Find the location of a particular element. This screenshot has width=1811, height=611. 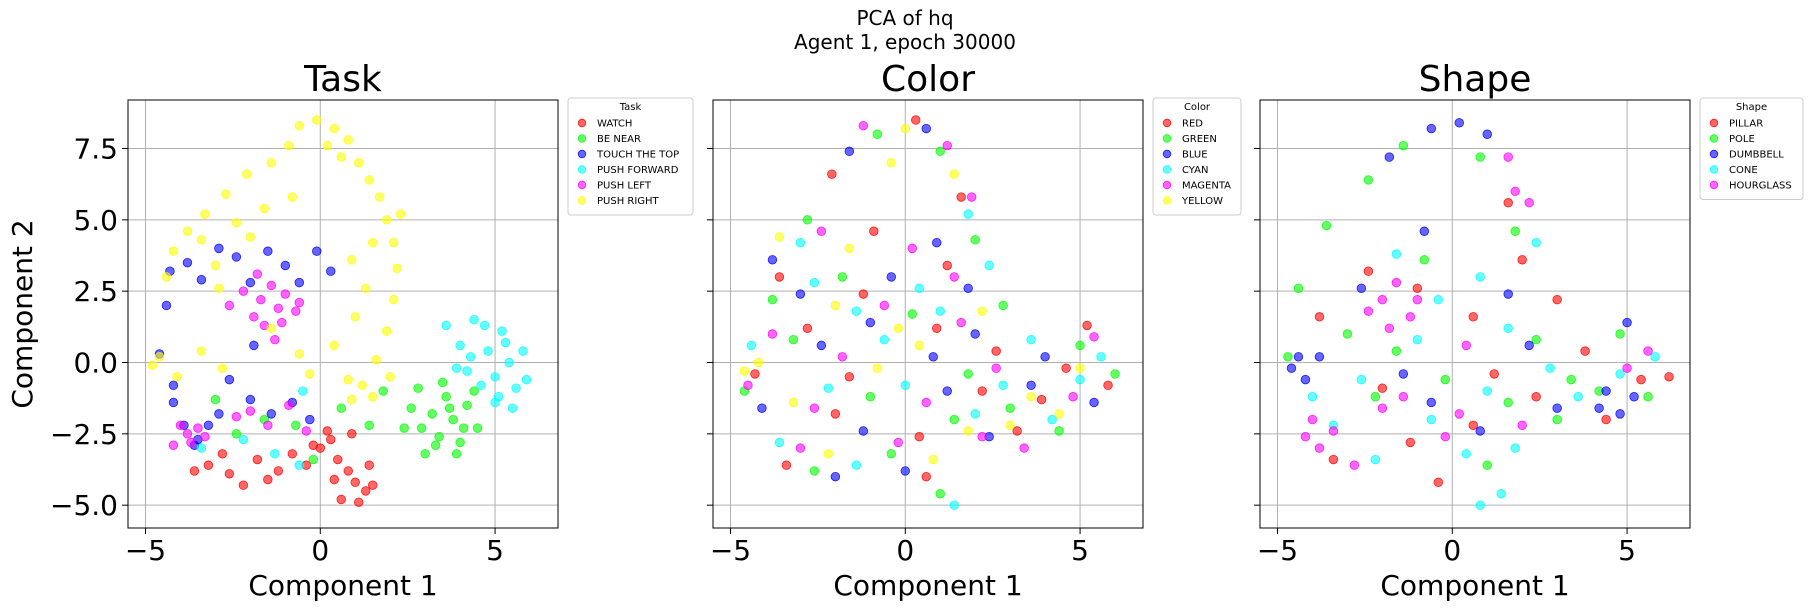

legend-title: Color is located at coordinates (1197, 107).